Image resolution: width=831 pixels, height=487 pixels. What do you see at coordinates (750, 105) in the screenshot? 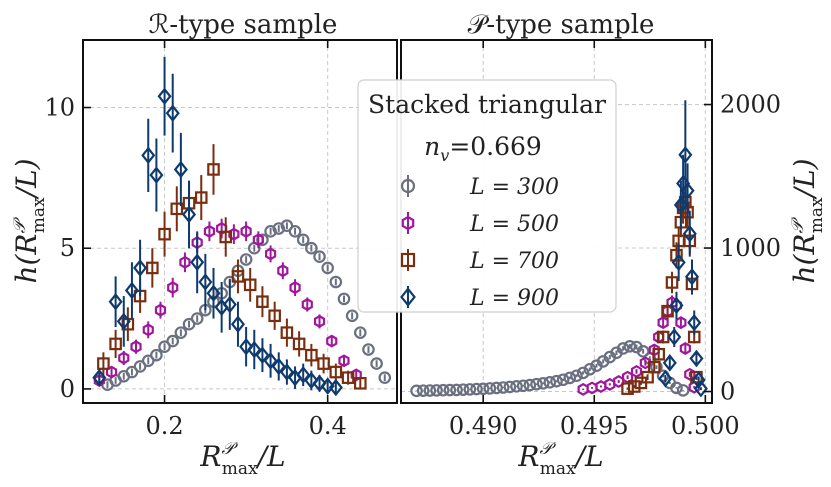
I see `right-y-tick-label: 2000` at bounding box center [750, 105].